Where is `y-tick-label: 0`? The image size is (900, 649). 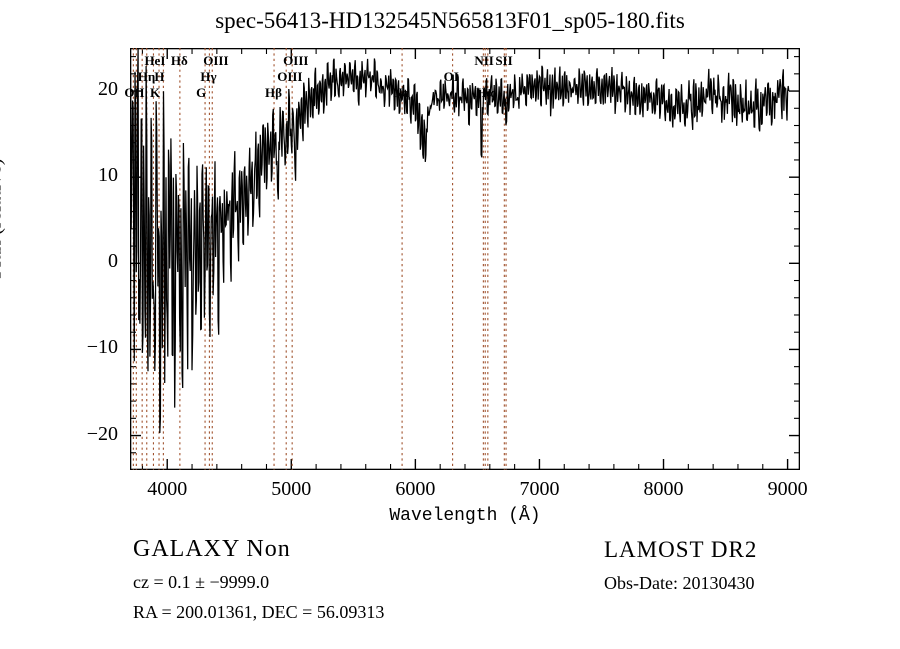 y-tick-label: 0 is located at coordinates (113, 261).